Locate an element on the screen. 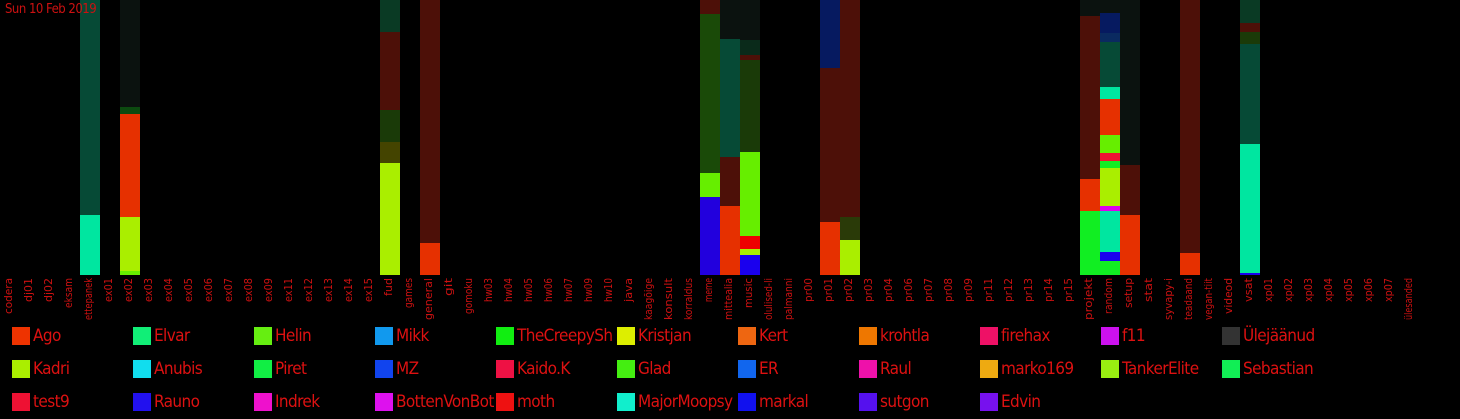 The width and height of the screenshot is (1460, 419). x-tick-label: ex08 is located at coordinates (248, 290).